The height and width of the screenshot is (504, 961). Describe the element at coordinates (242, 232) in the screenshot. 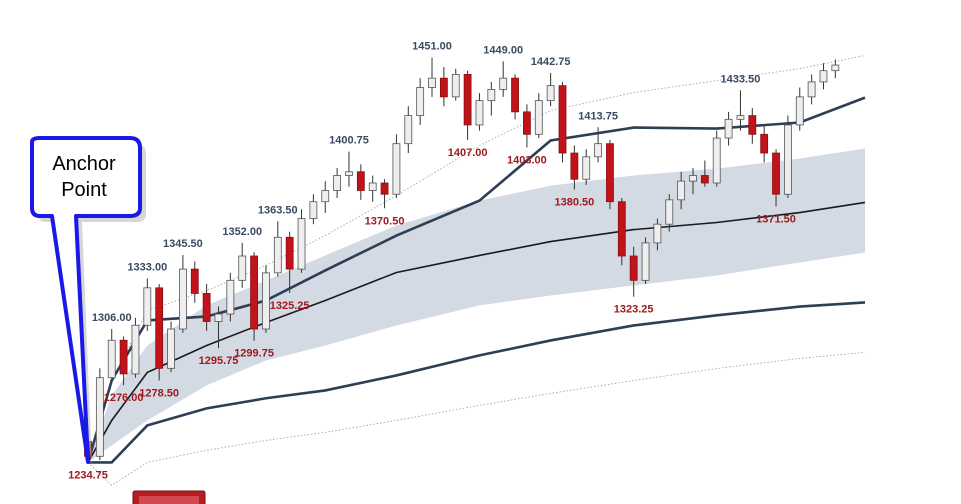

I see `high-label: 1352.00` at that location.